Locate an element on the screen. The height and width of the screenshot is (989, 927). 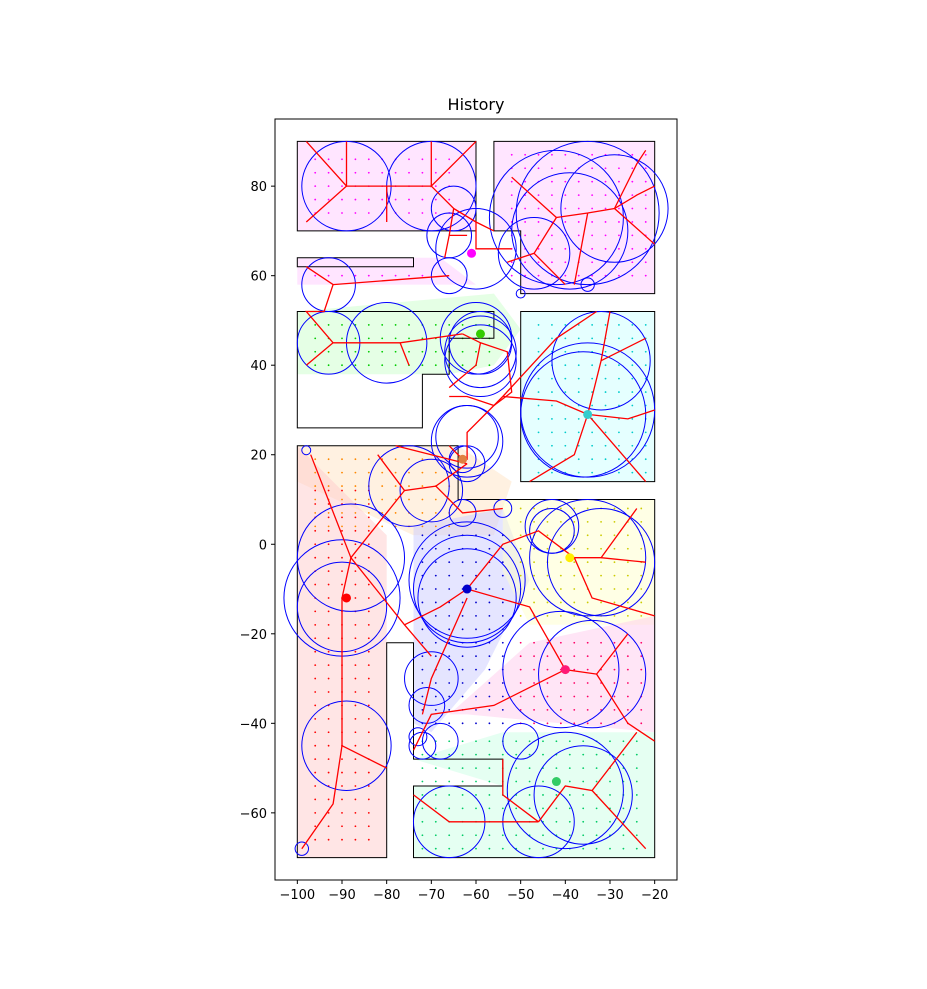
x-tick-label-1: −90 is located at coordinates (341, 895).